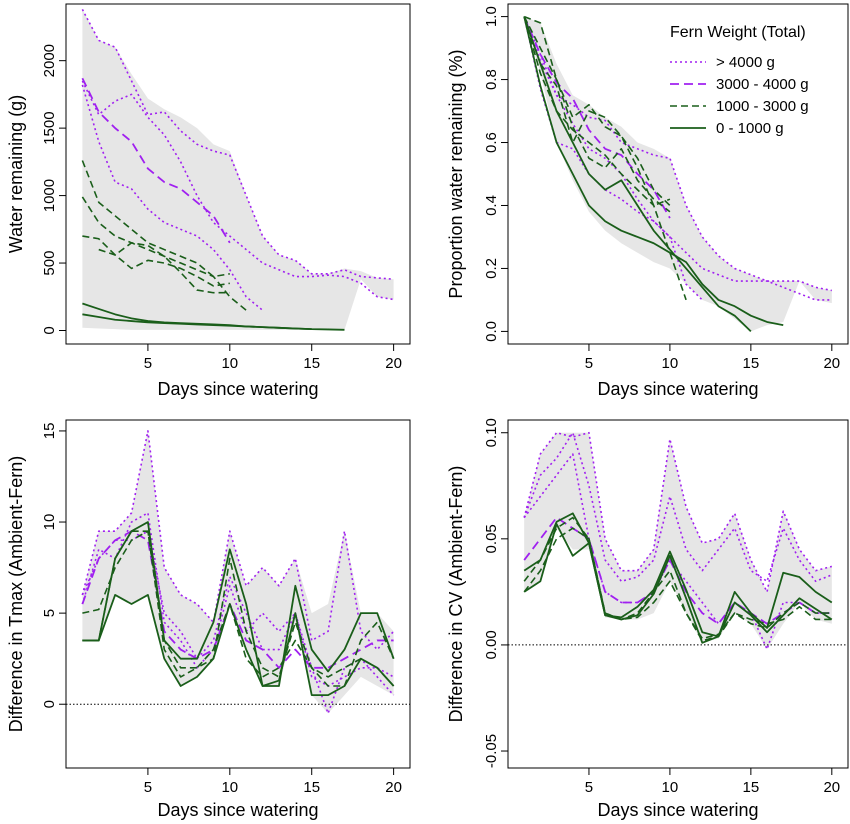  Describe the element at coordinates (49, 195) in the screenshot. I see `y-tick-label: 1000` at that location.